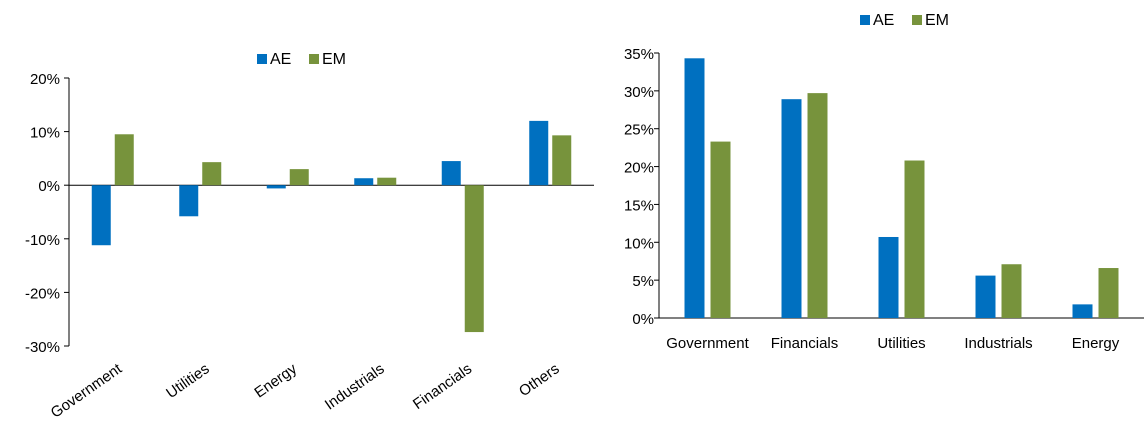 This screenshot has width=1144, height=441. I want to click on bar-ae-others, so click(539, 153).